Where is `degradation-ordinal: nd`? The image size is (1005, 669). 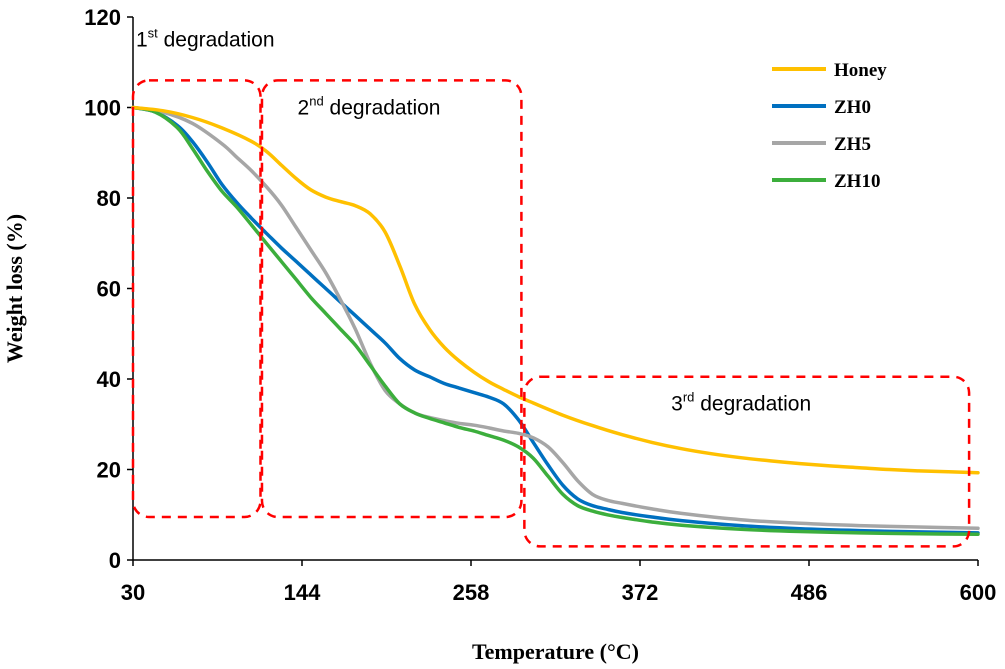 degradation-ordinal: nd is located at coordinates (316, 100).